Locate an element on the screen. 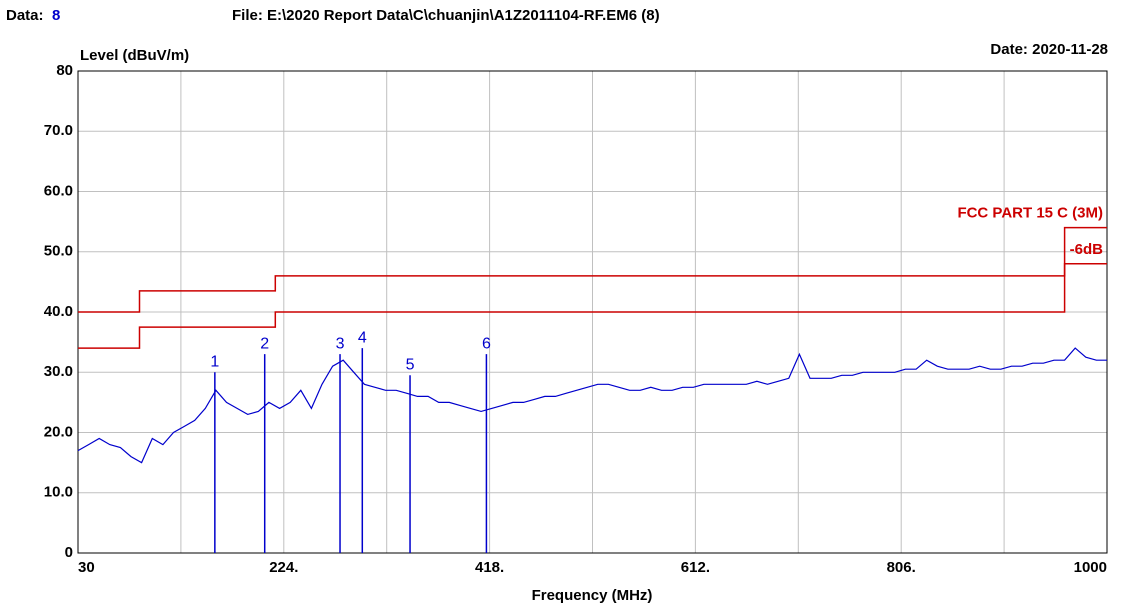  limit-label: FCC PART 15 C (3M) is located at coordinates (1030, 213).